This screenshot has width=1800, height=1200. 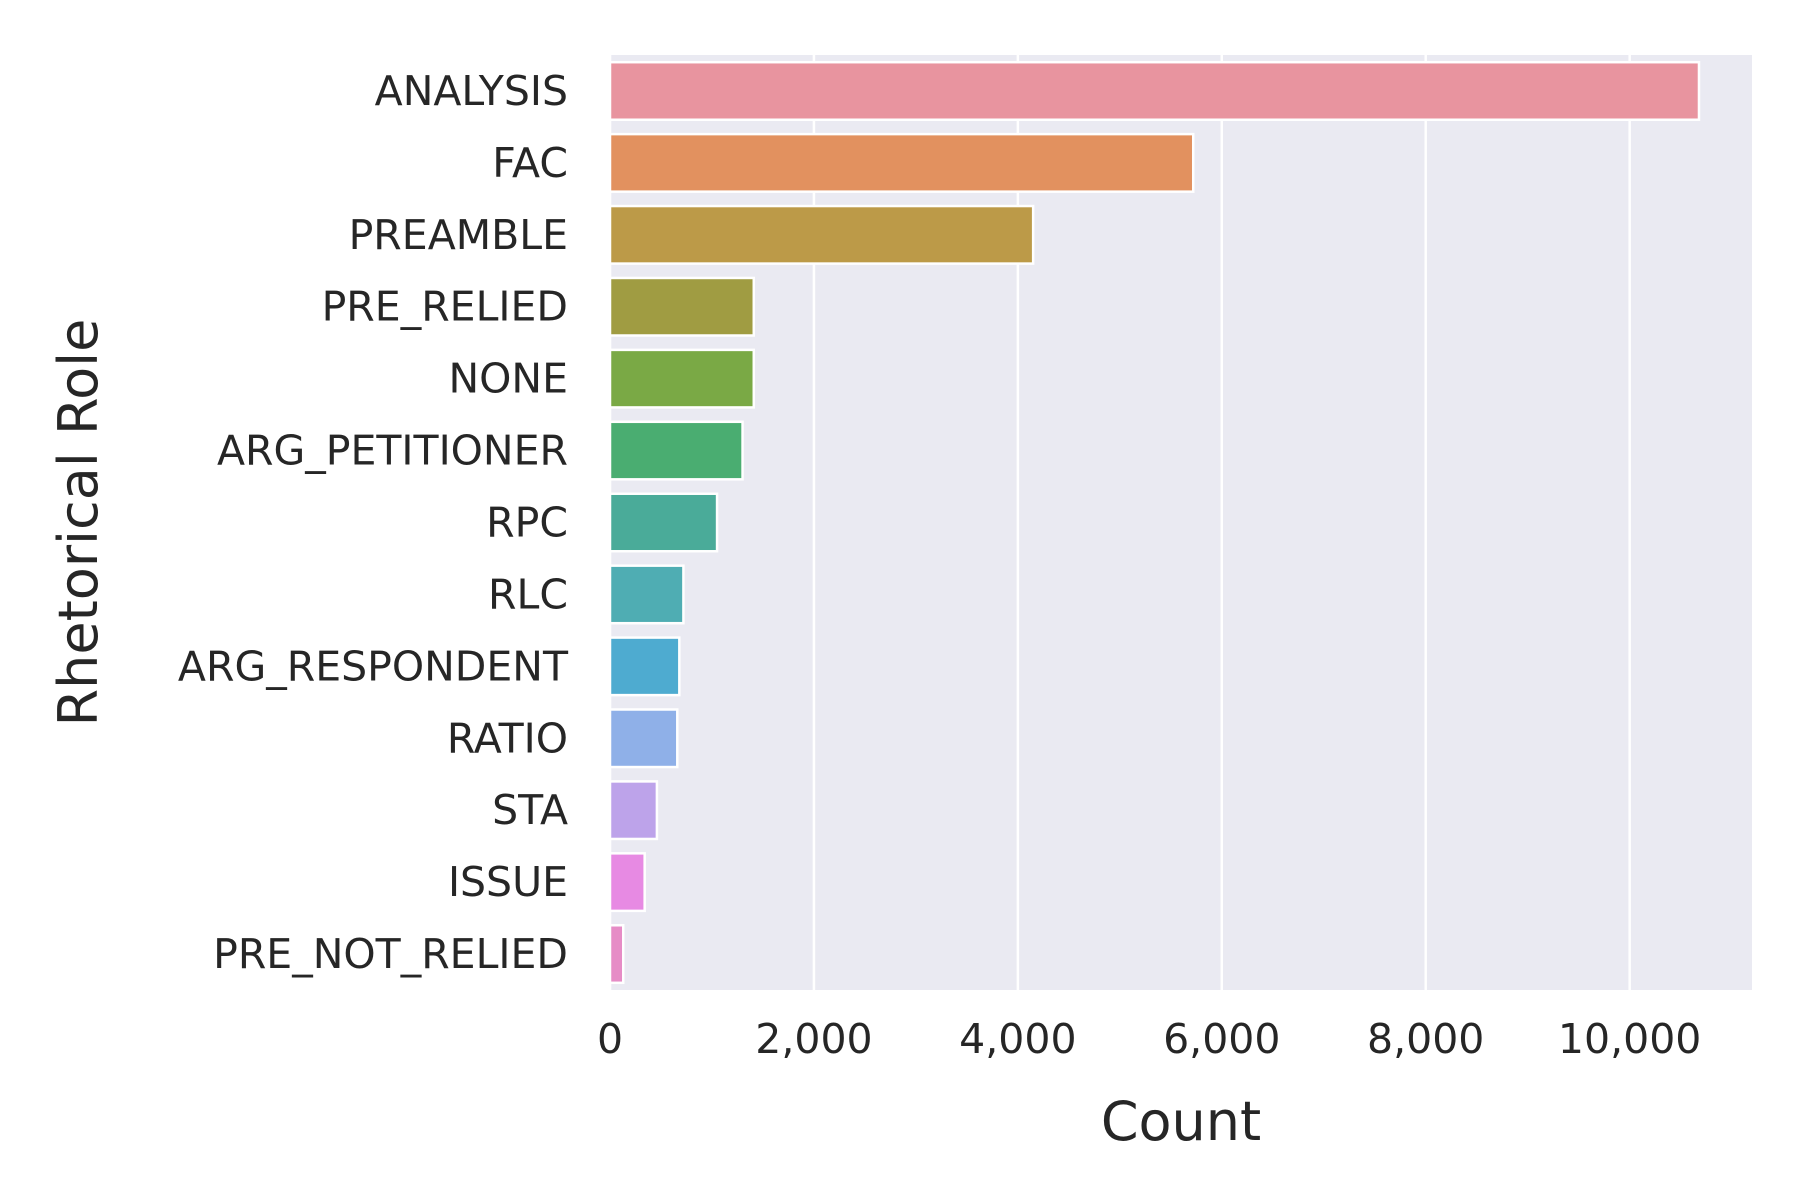 What do you see at coordinates (1149, 1039) in the screenshot?
I see `x-tick-labels: 0 2,000 4,000 6,000 8,000 10,000` at bounding box center [1149, 1039].